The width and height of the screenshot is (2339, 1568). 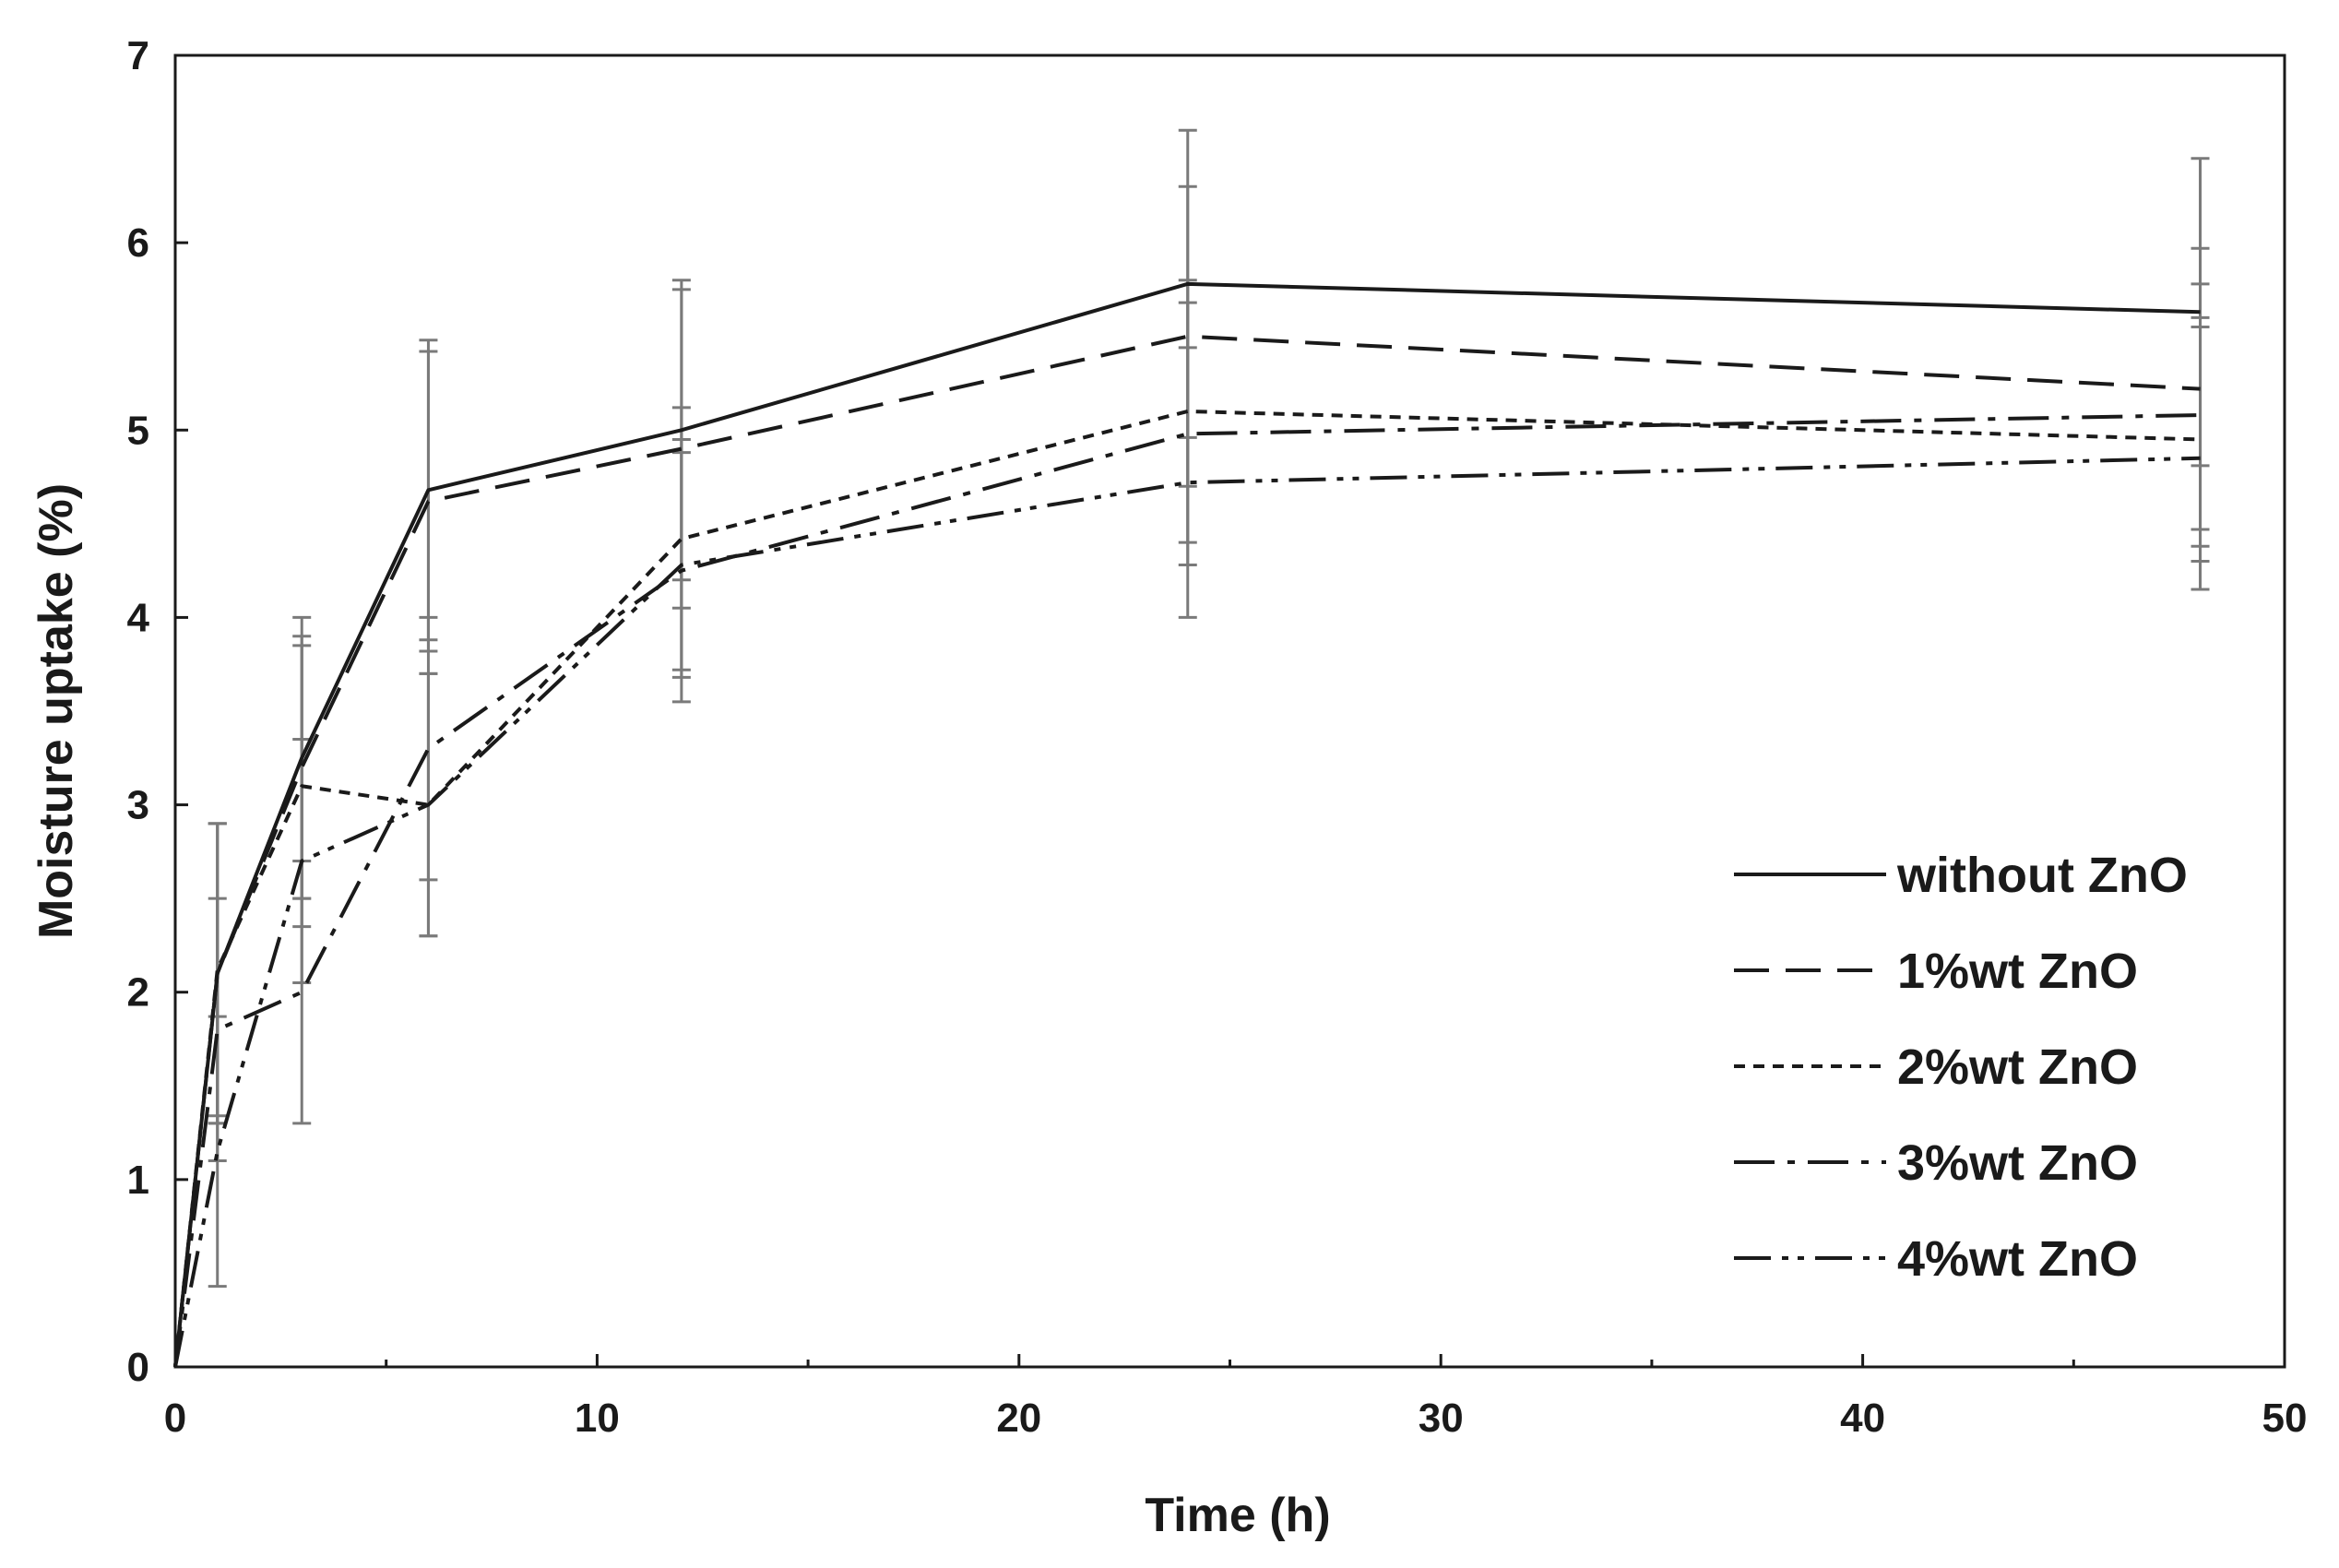 I want to click on x-tick-label: 50, so click(x=2285, y=1418).